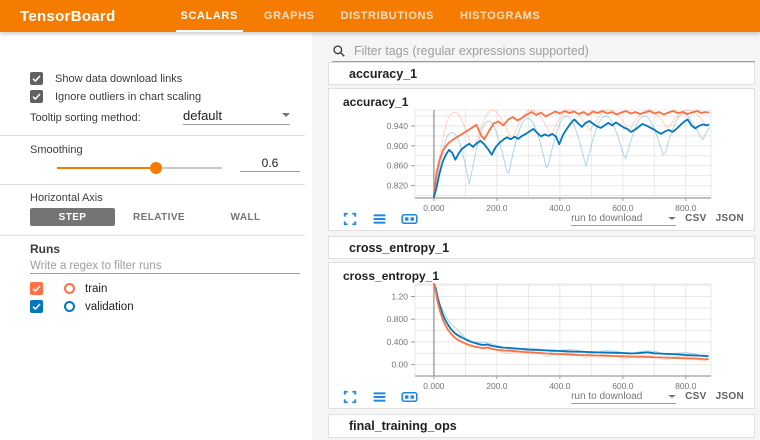 The width and height of the screenshot is (760, 440). What do you see at coordinates (109, 306) in the screenshot?
I see `run-validation-label: validation` at bounding box center [109, 306].